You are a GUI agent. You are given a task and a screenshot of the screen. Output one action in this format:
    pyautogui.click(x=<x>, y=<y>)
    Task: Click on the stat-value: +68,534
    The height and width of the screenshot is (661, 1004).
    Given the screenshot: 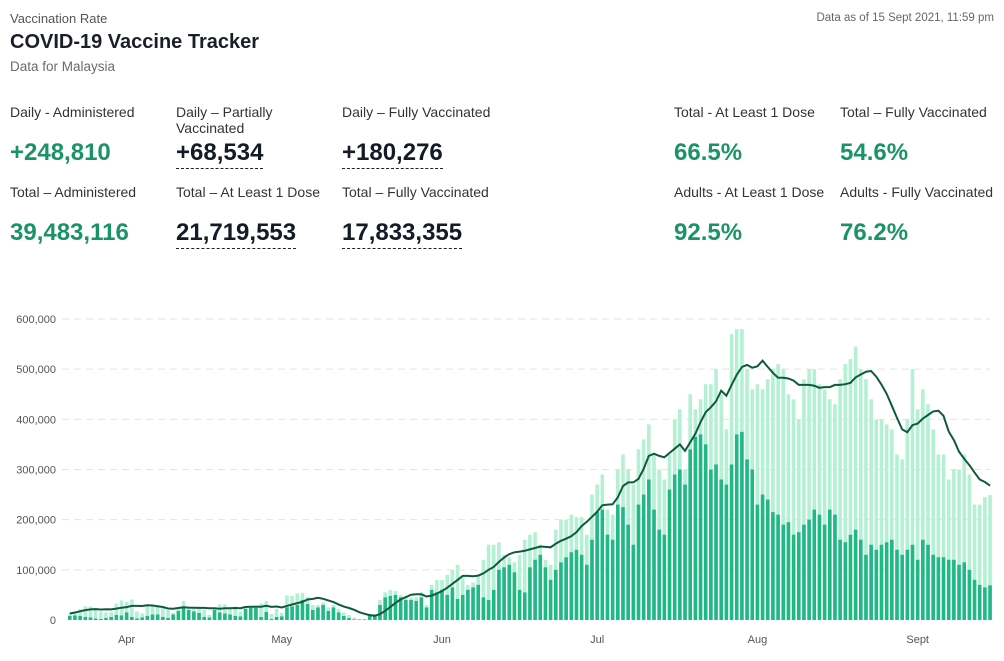 What is the action you would take?
    pyautogui.click(x=220, y=153)
    